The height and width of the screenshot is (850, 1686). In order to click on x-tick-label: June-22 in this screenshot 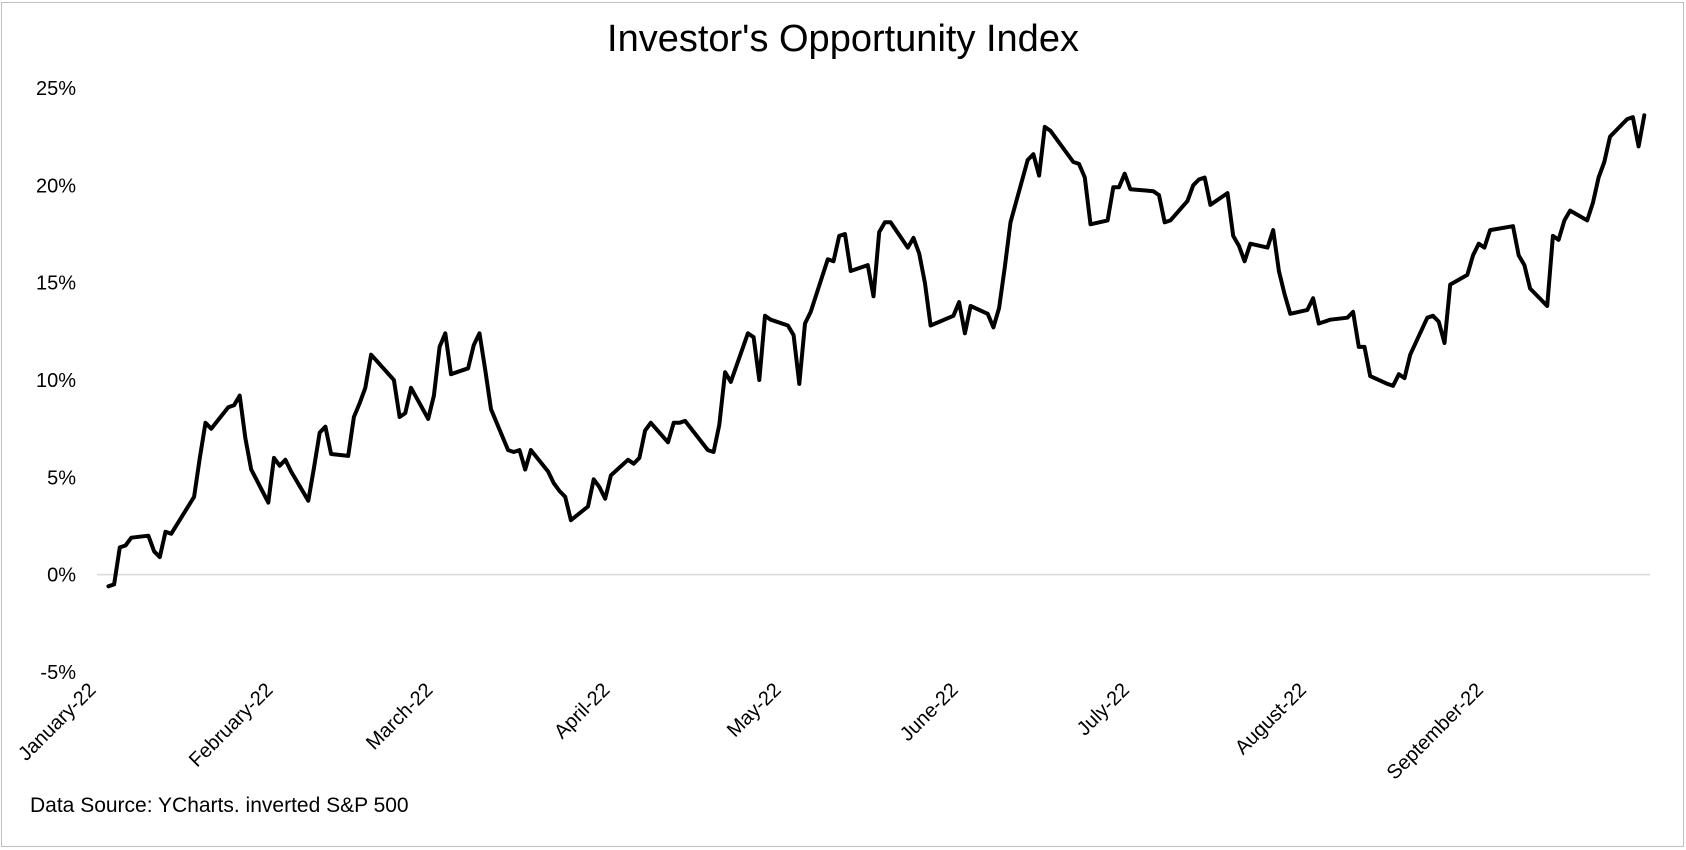, I will do `click(929, 712)`.